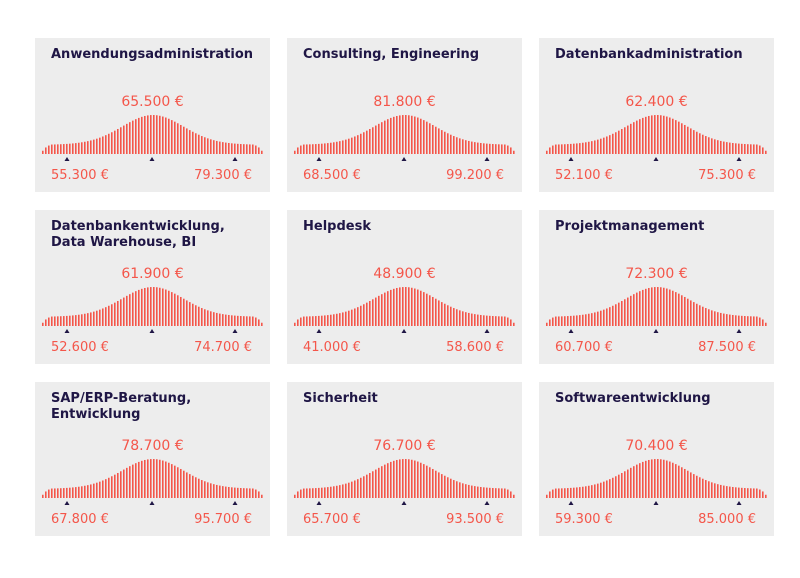  Describe the element at coordinates (332, 519) in the screenshot. I see `low-quartile-label: 65.700 €` at that location.